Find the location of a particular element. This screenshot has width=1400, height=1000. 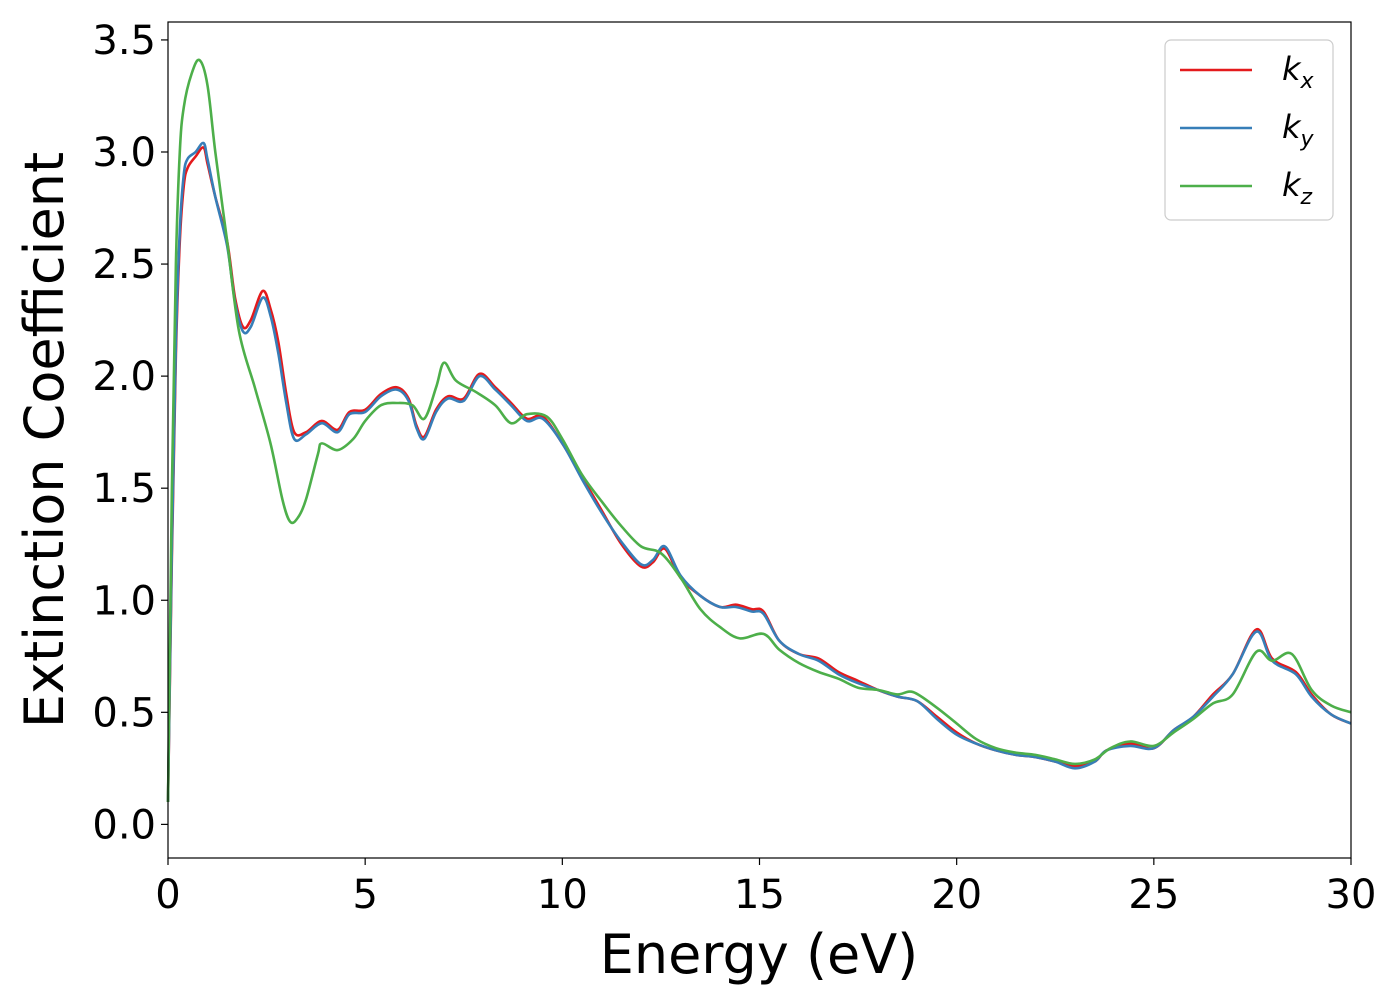

legend-label-ky: ky is located at coordinates (1298, 130).